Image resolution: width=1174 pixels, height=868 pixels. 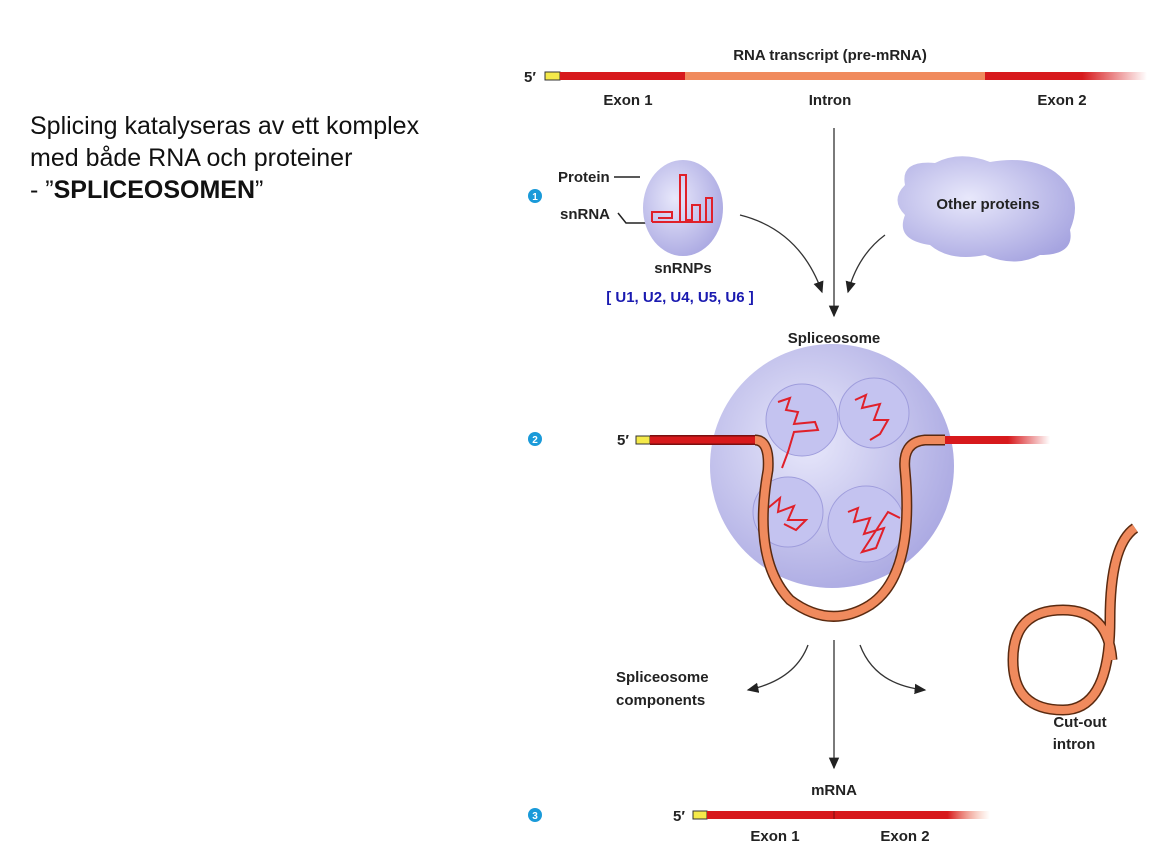 I want to click on snrna-structure, so click(x=682, y=198).